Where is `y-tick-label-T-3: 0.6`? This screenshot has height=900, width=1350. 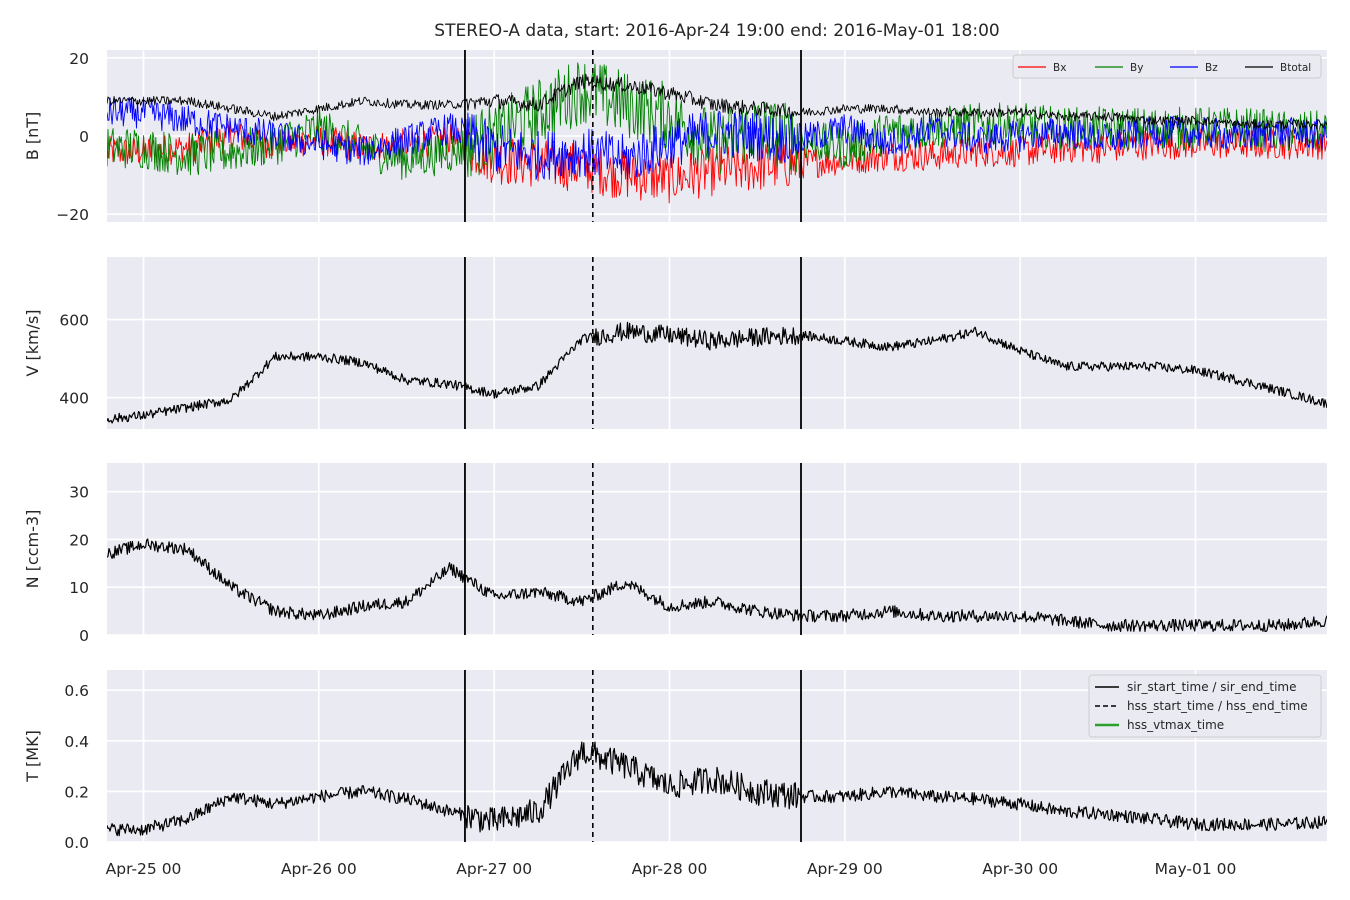 y-tick-label-T-3: 0.6 is located at coordinates (76, 691).